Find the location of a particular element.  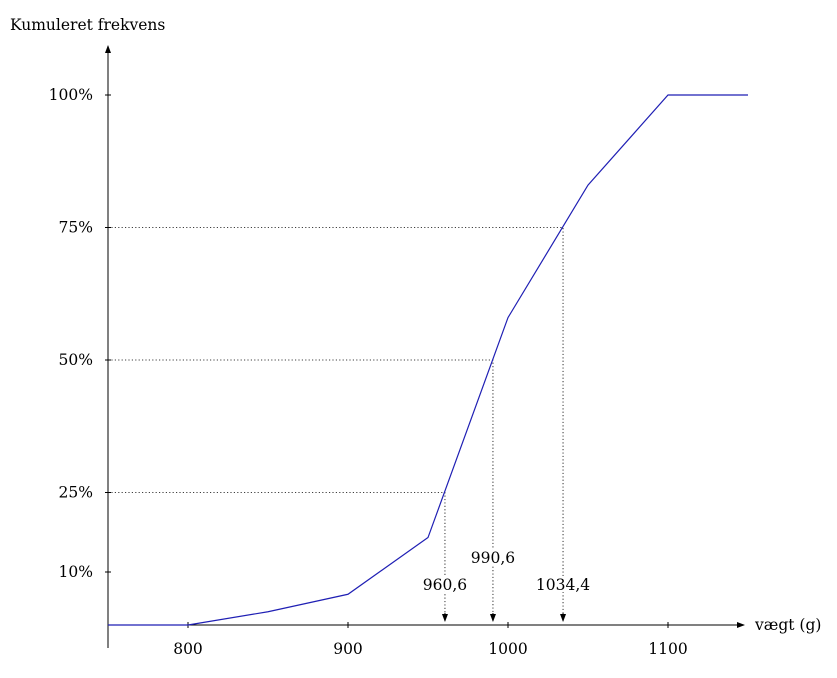

y-tick-label-1: 25% is located at coordinates (76, 493).